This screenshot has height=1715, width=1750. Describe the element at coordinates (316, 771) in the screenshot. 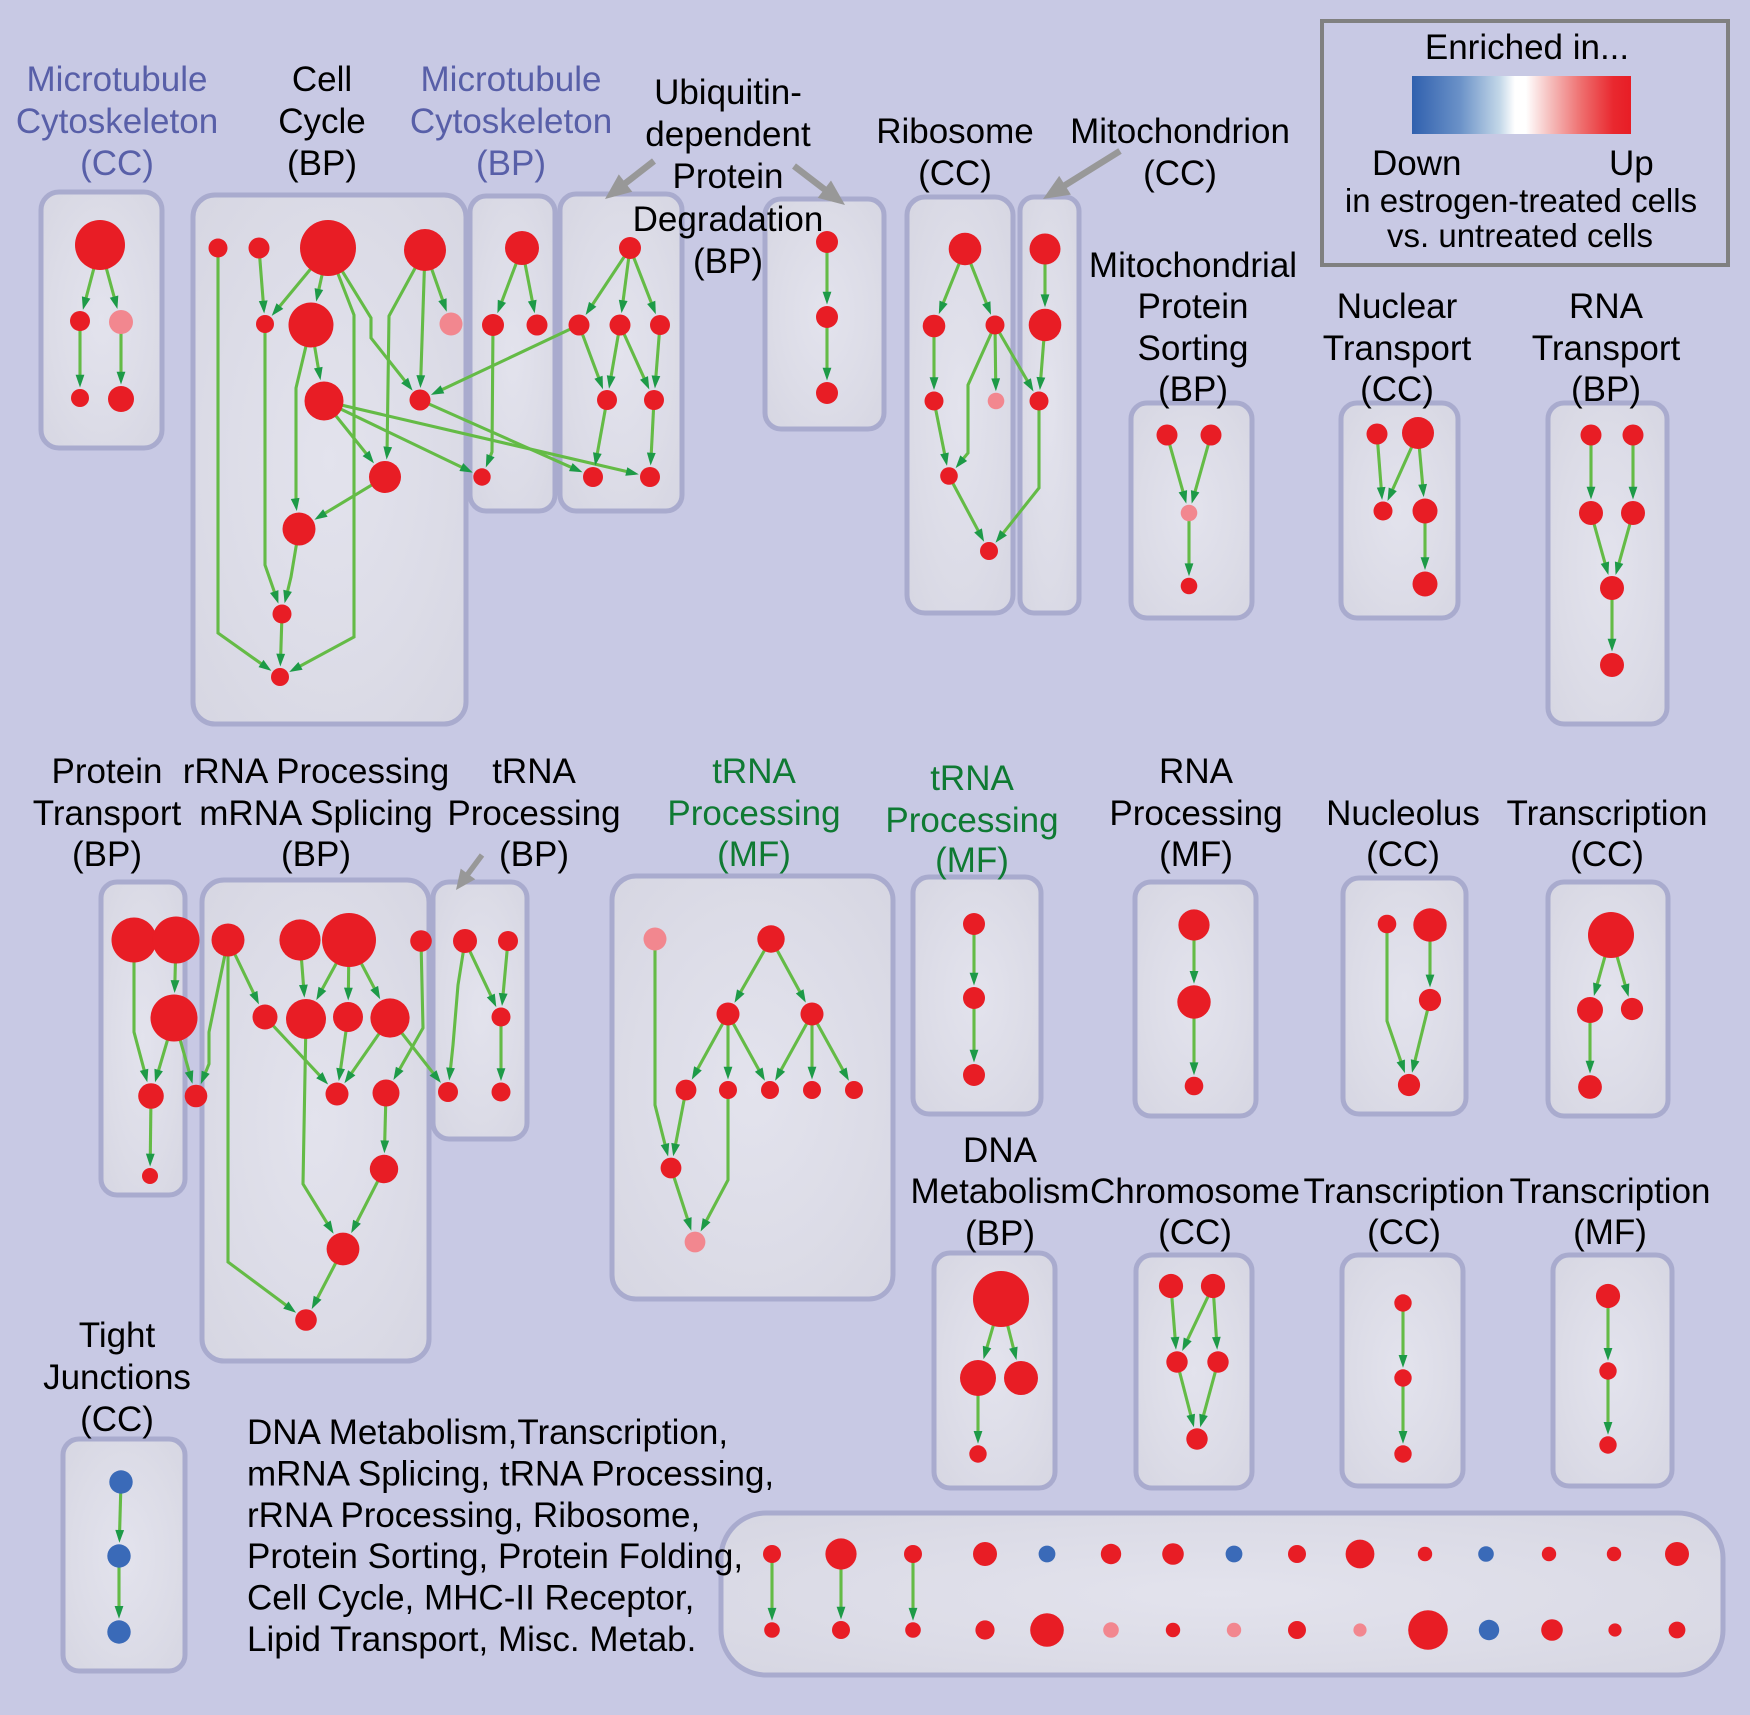

I see `svg-text: rRNA Processing` at that location.